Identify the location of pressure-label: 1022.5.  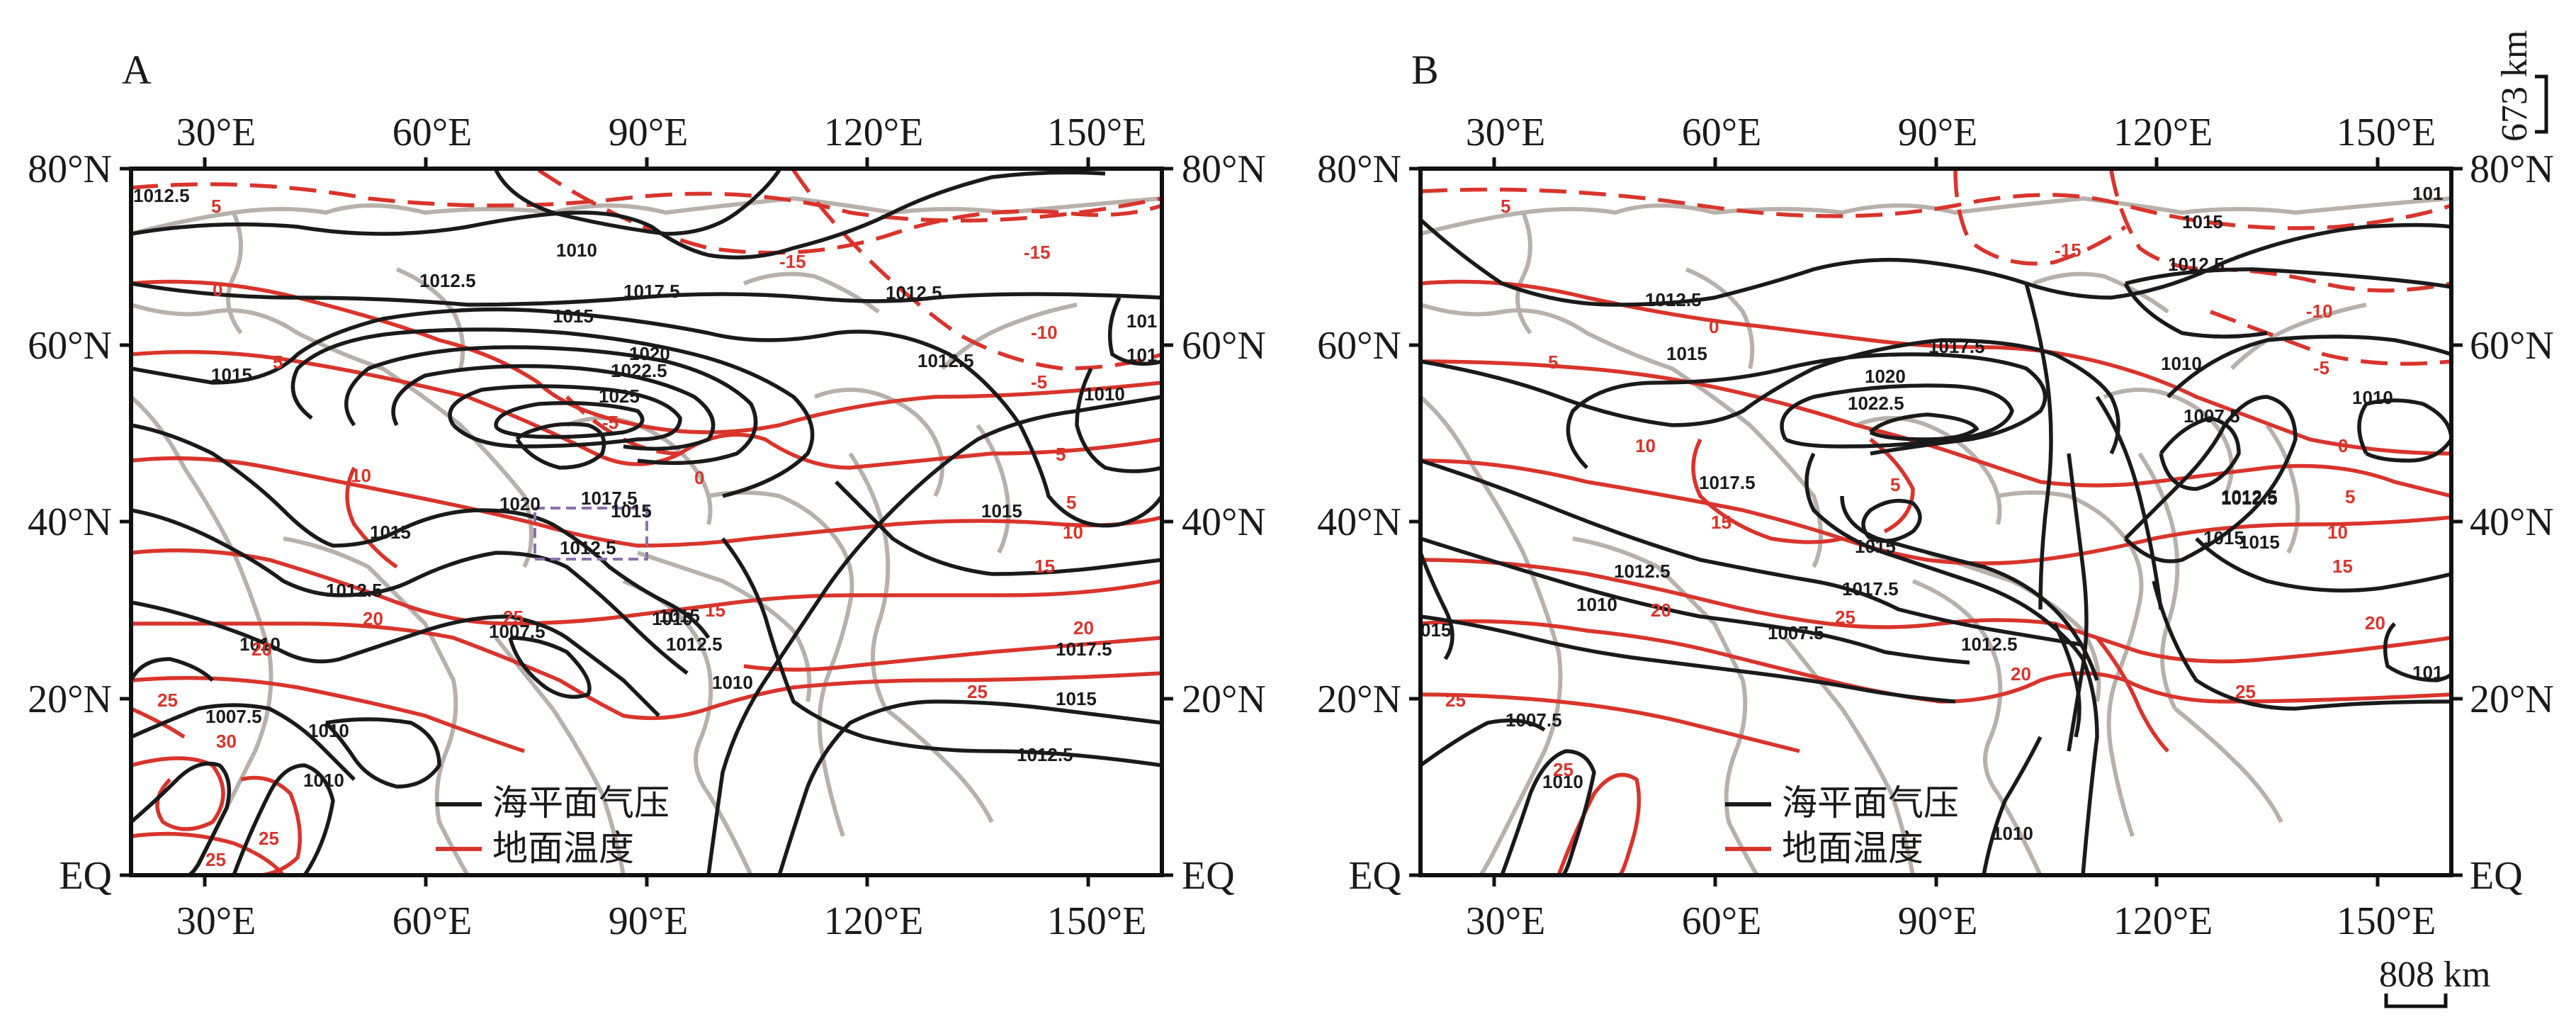
(1876, 403).